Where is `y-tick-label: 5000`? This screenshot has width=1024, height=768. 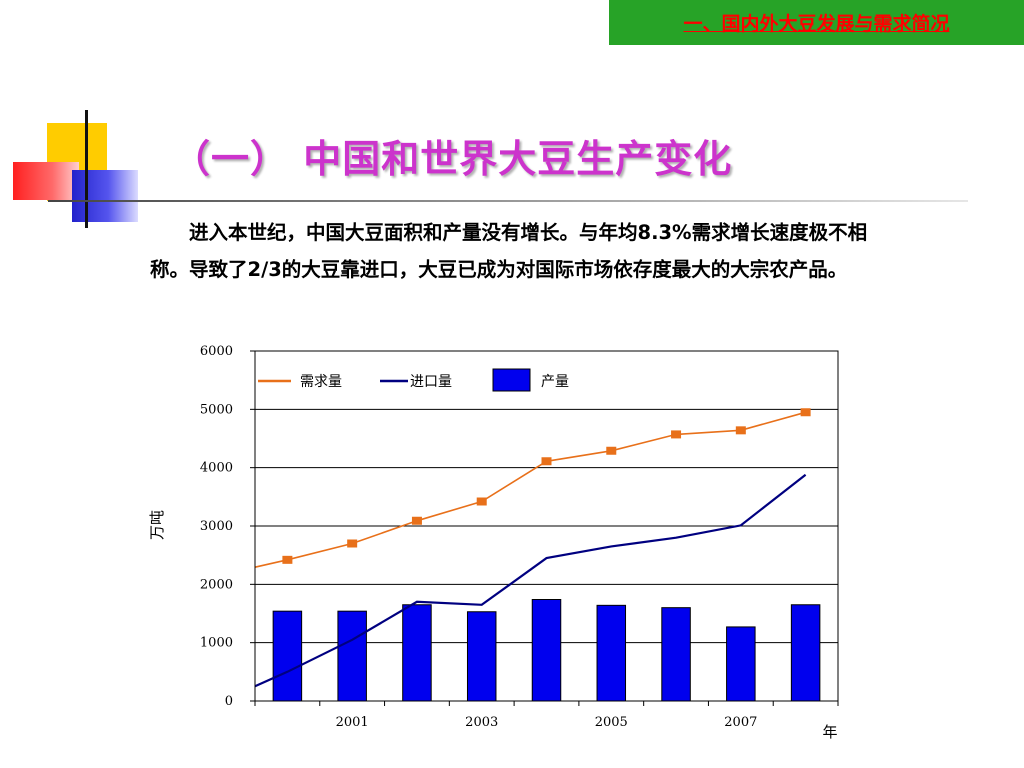 y-tick-label: 5000 is located at coordinates (216, 409).